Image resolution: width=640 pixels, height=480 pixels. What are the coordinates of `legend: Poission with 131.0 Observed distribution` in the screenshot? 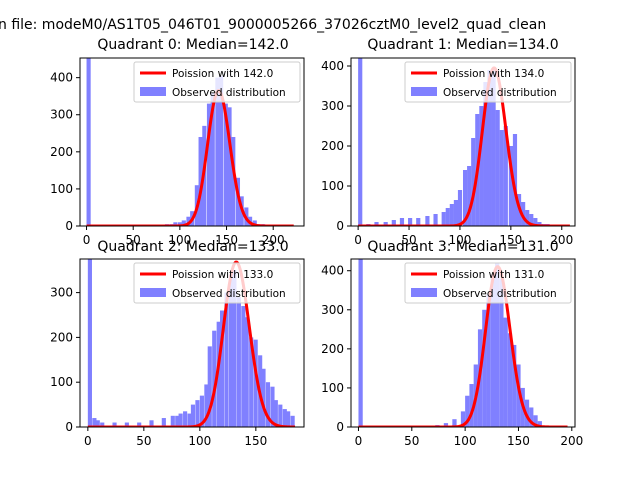 It's located at (488, 283).